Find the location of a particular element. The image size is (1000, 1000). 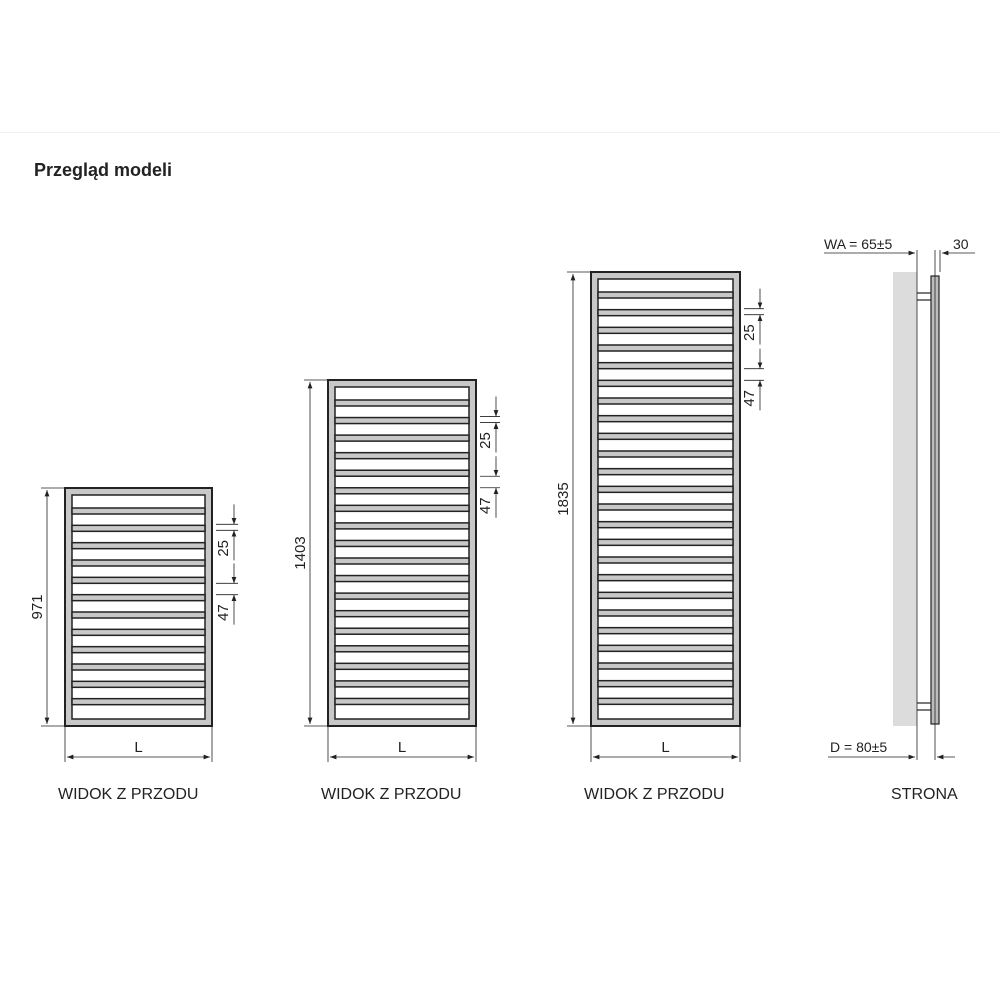

caption-model-3: WIDOK Z PRZODU is located at coordinates (654, 794).